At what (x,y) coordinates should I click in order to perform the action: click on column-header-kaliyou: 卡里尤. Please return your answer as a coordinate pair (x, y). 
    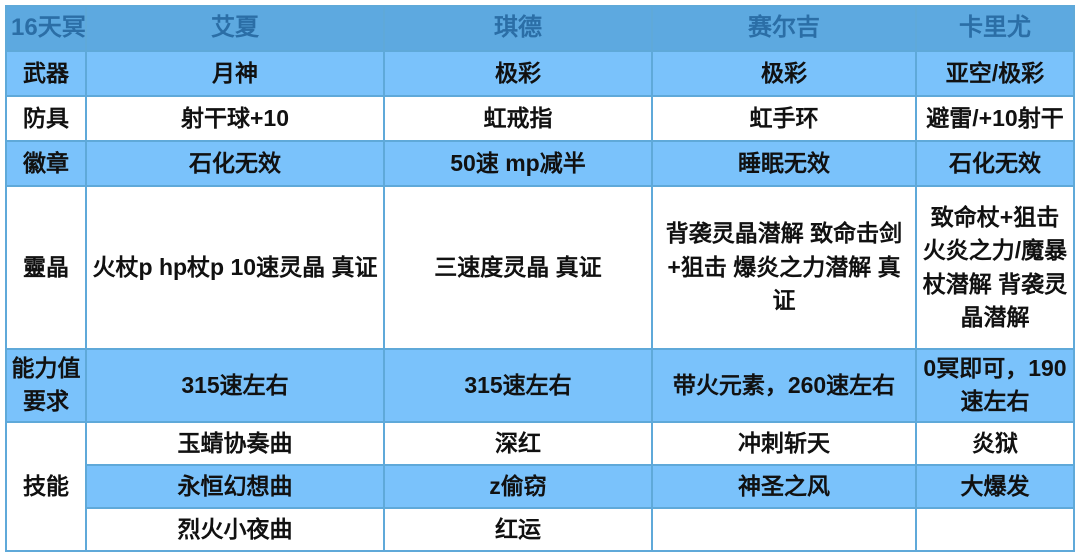
    Looking at the image, I should click on (995, 28).